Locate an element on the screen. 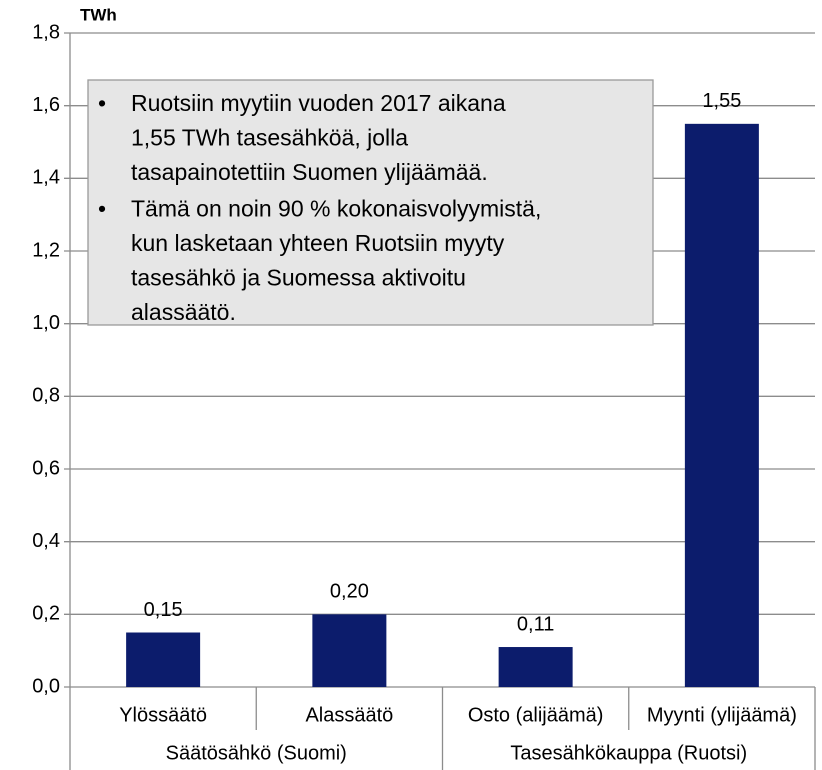  y-tick-label: 0,6 is located at coordinates (46, 468).